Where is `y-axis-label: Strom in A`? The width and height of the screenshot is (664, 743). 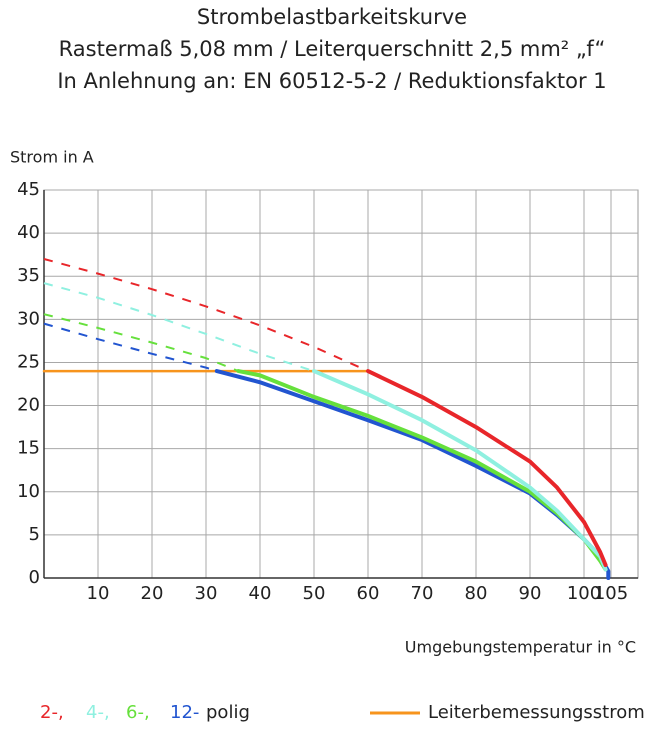
y-axis-label: Strom in A is located at coordinates (52, 157).